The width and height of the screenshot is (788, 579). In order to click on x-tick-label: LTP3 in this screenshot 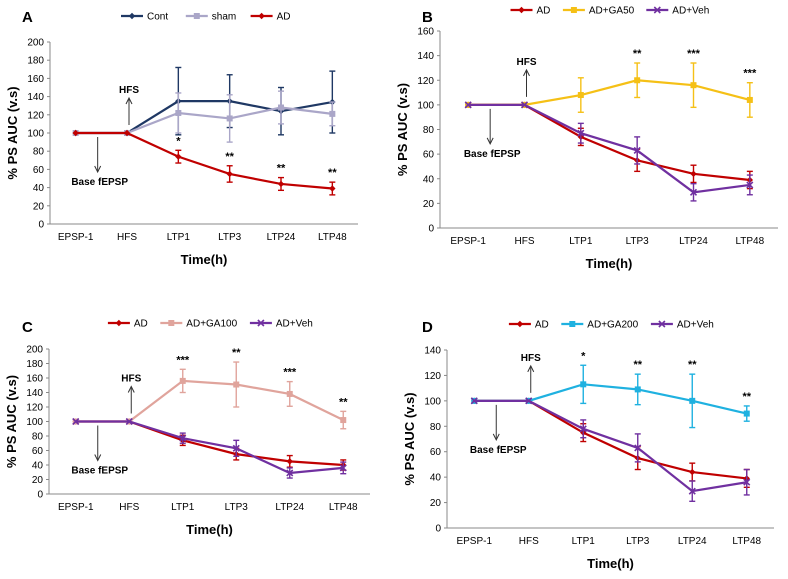, I will do `click(237, 507)`.